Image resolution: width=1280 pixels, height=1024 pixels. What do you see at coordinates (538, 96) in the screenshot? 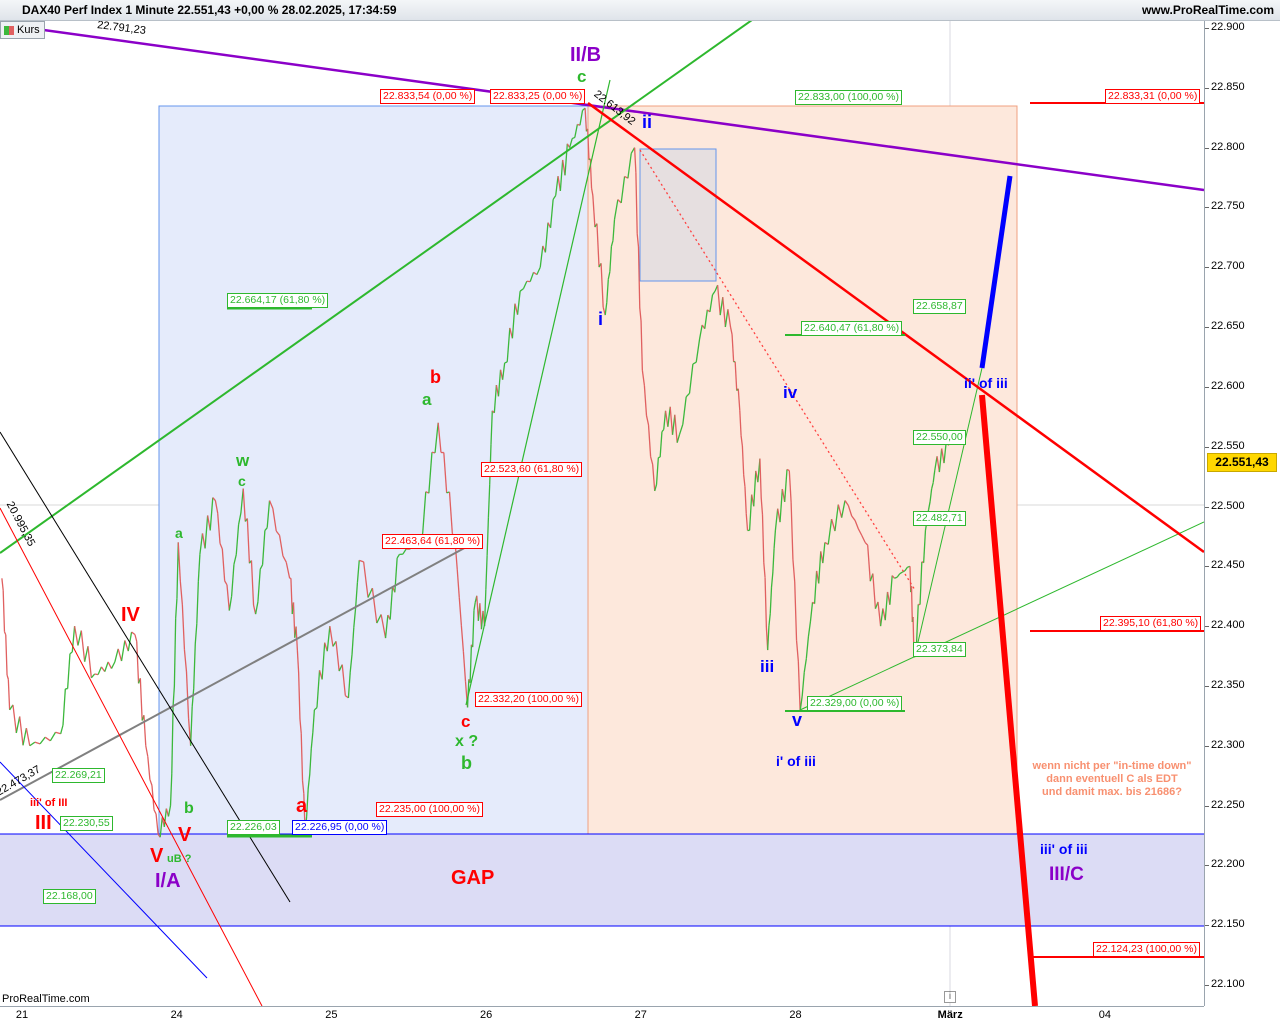
I see `level-label: 22.833,25 (0,00 %)` at bounding box center [538, 96].